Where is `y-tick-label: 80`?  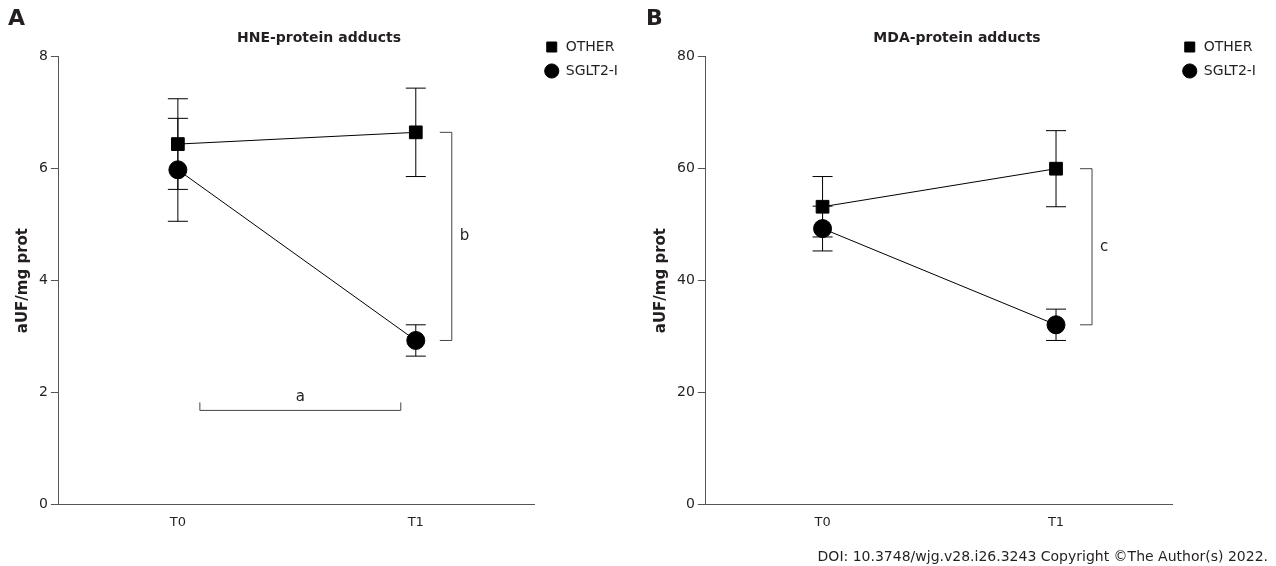 y-tick-label: 80 is located at coordinates (685, 55).